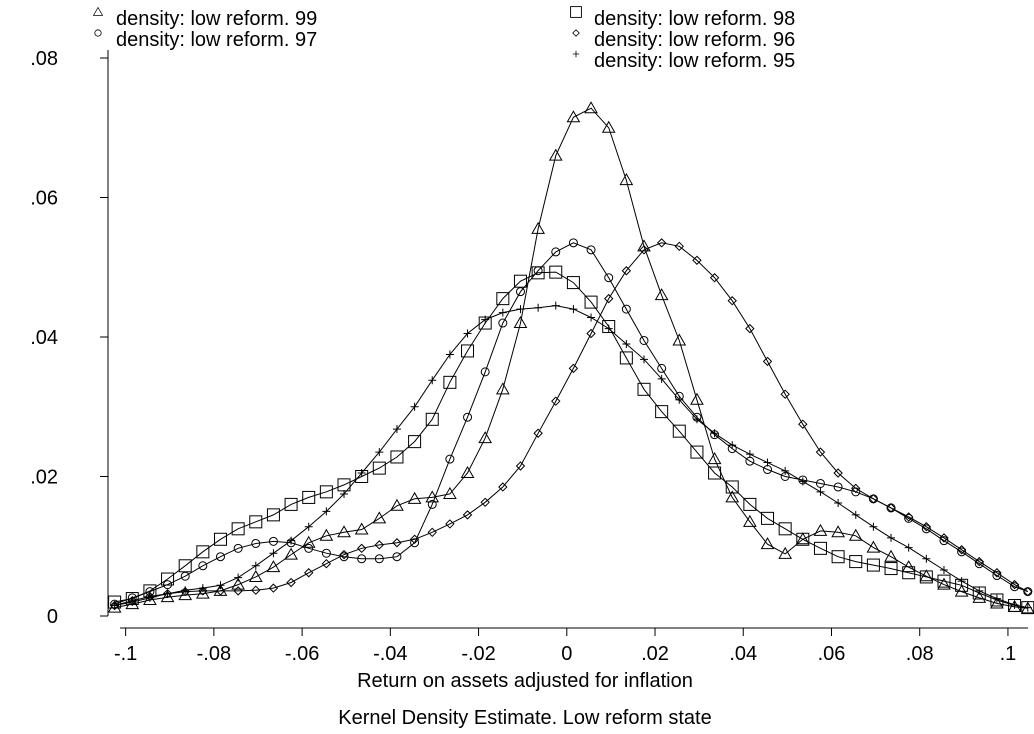 The image size is (1034, 734). I want to click on legend-label: density: low reform. 99, so click(216, 19).